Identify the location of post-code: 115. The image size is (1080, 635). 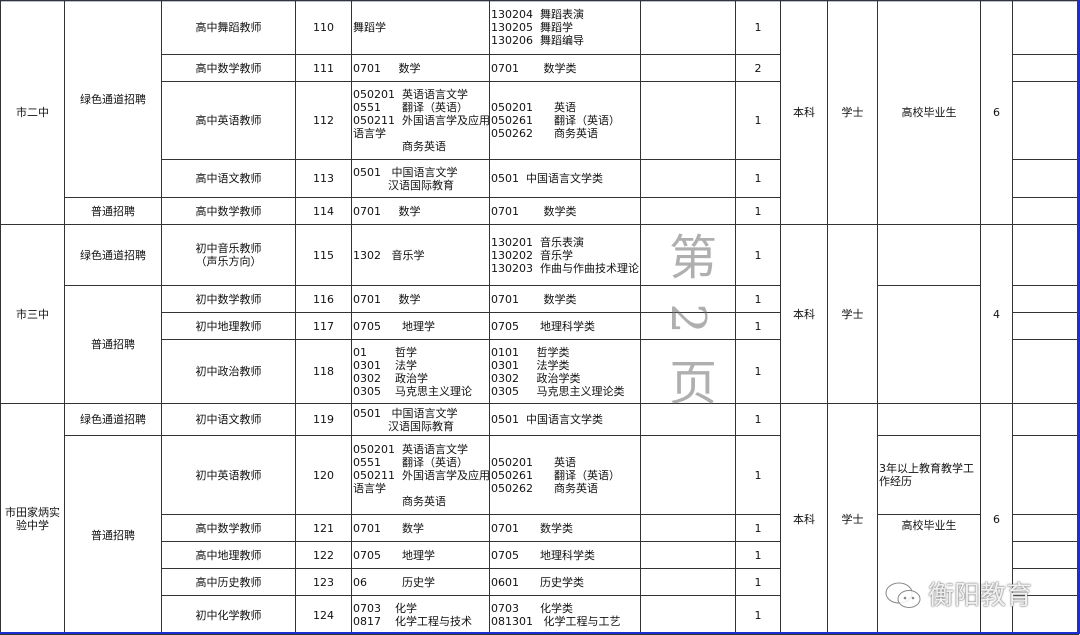
(323, 255).